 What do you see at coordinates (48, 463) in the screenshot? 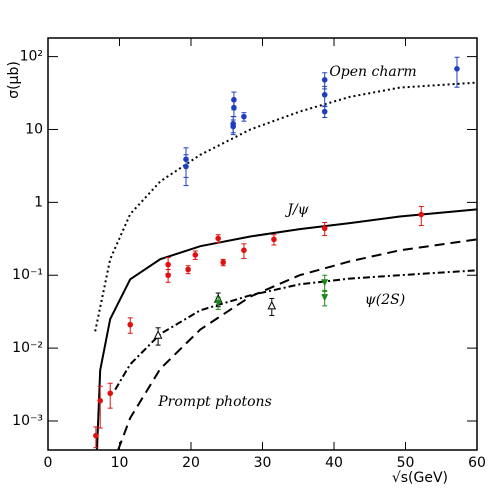
I see `x-tick-label: 0` at bounding box center [48, 463].